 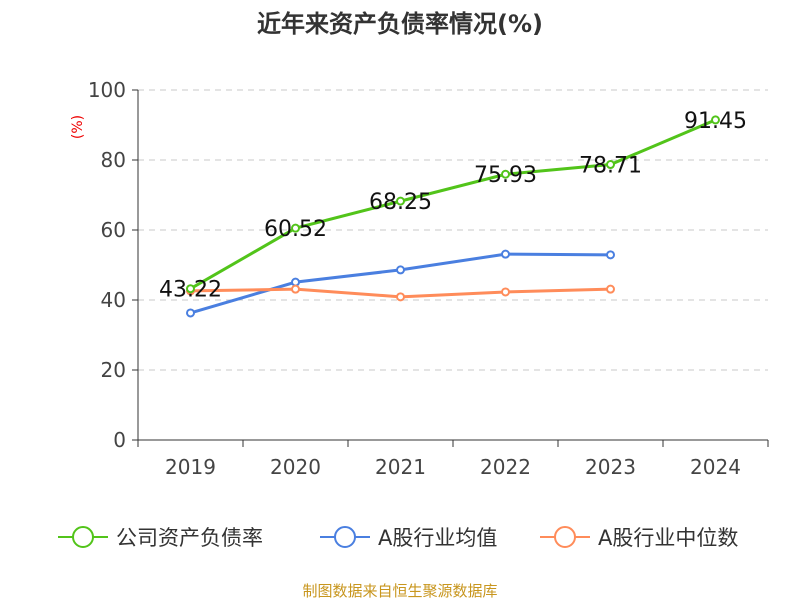 I want to click on y-tick-label: 40, so click(x=113, y=300).